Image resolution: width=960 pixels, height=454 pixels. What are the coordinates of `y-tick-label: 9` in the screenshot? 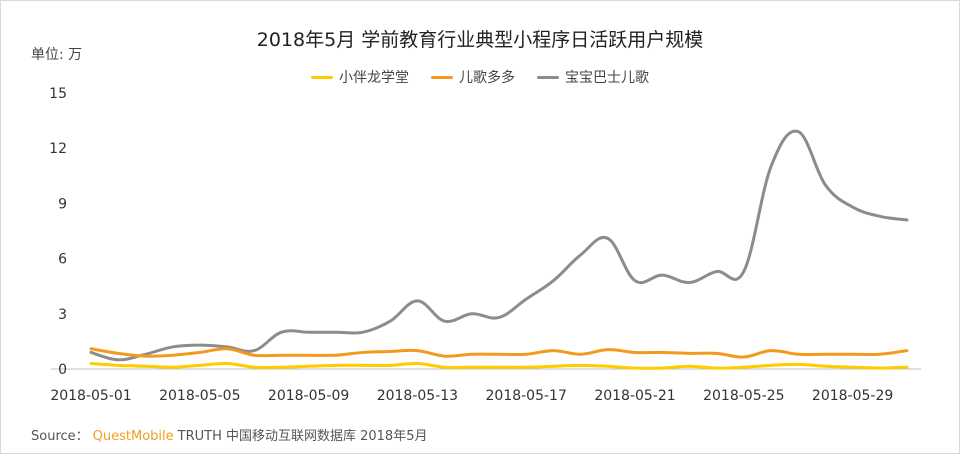 It's located at (62, 204).